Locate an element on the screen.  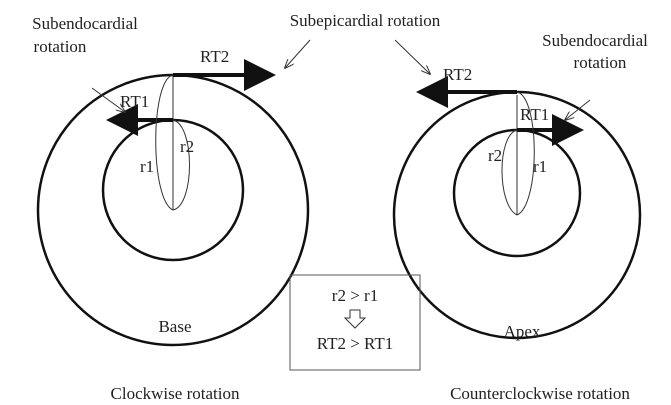
caption: Counterclockwise rotation is located at coordinates (540, 393).